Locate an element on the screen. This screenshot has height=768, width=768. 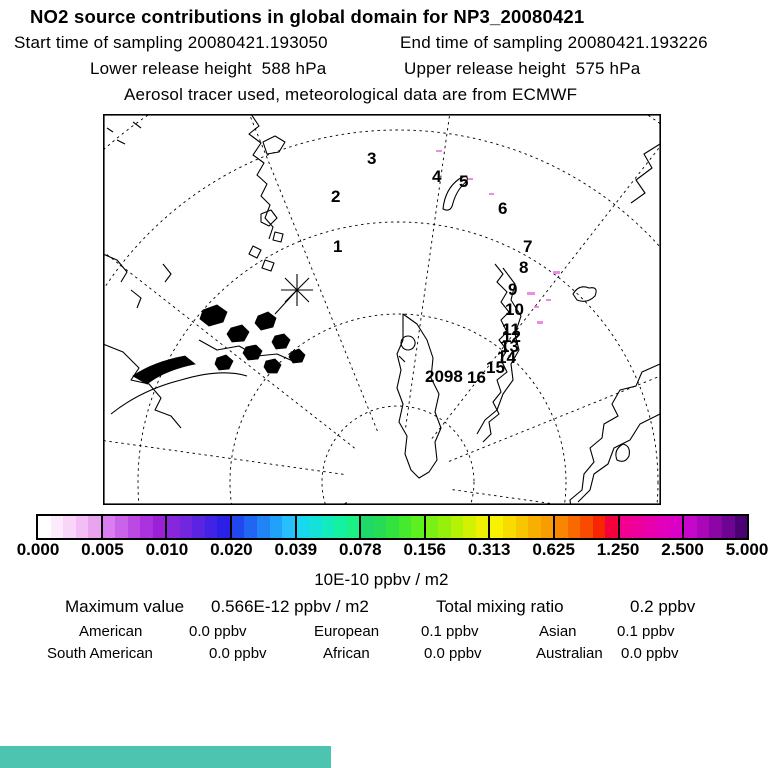
colorbar-tick: 1.250 is located at coordinates (618, 549).